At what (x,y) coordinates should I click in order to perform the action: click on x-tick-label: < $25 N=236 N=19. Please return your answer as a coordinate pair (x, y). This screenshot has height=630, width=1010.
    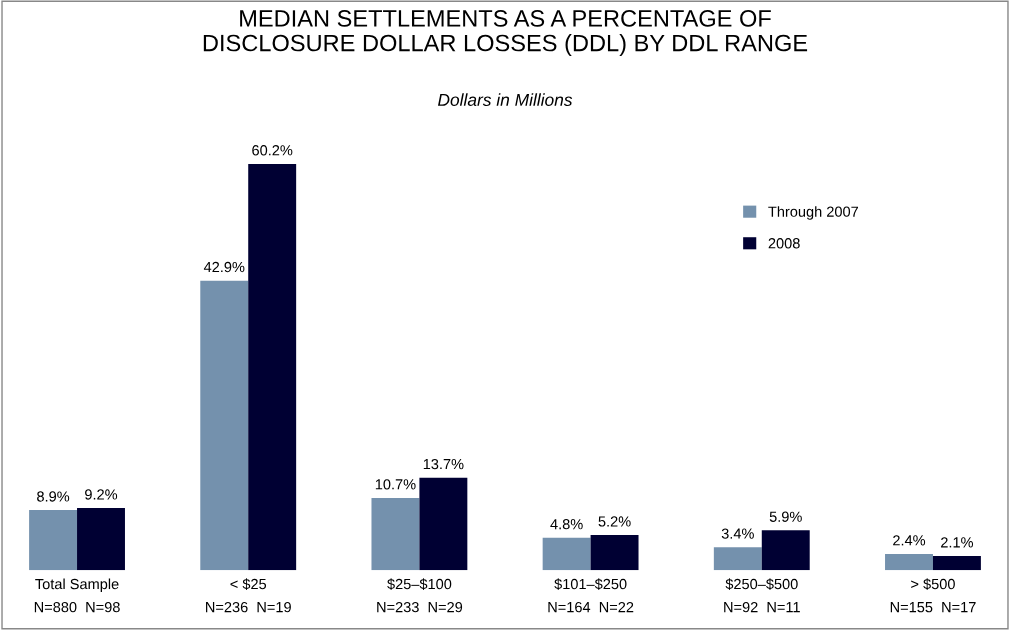
    Looking at the image, I should click on (248, 595).